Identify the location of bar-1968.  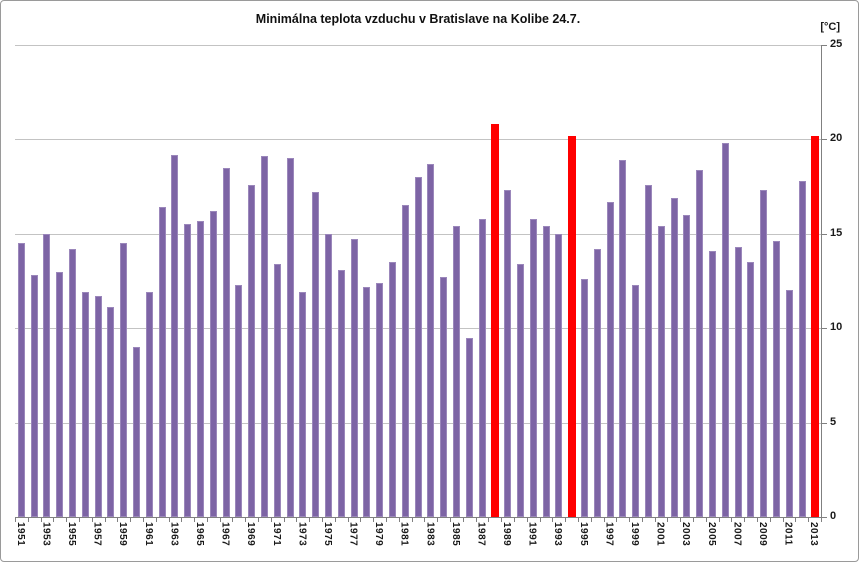
(239, 400).